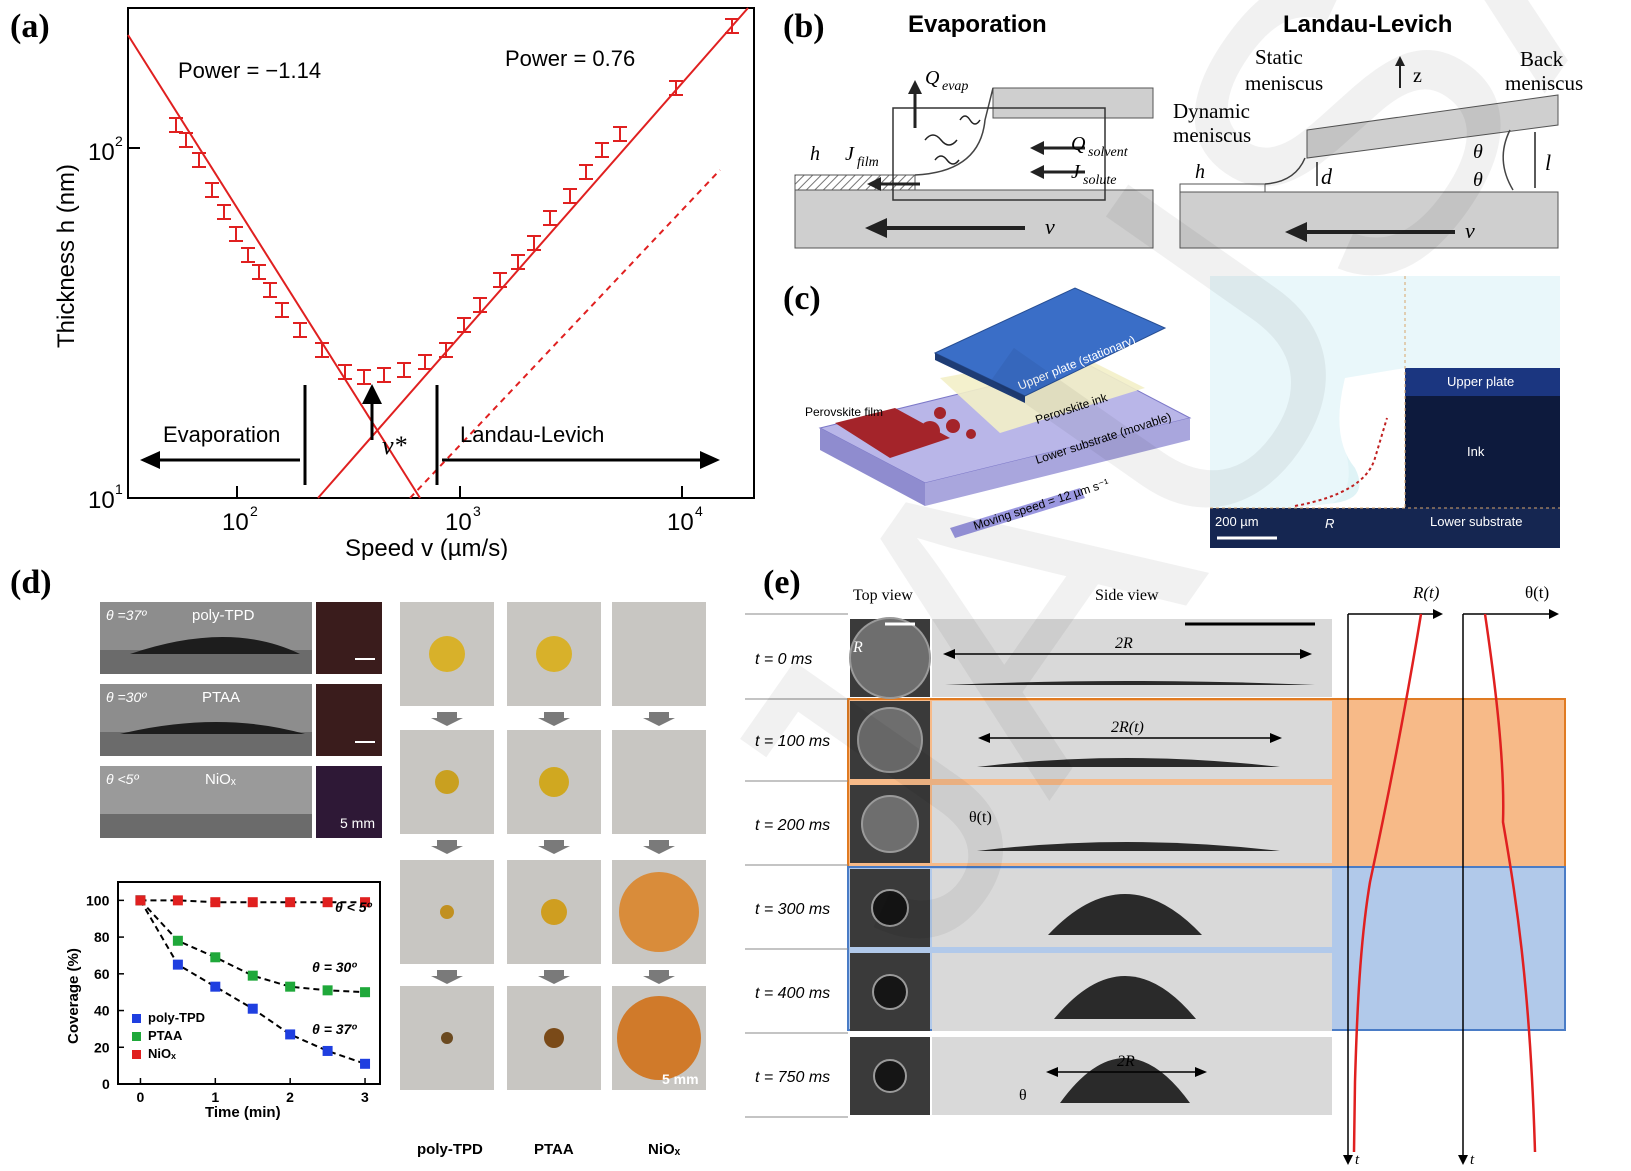 Image resolution: width=1631 pixels, height=1171 pixels. Describe the element at coordinates (162, 1053) in the screenshot. I see `legend-label: NiOₓ` at that location.